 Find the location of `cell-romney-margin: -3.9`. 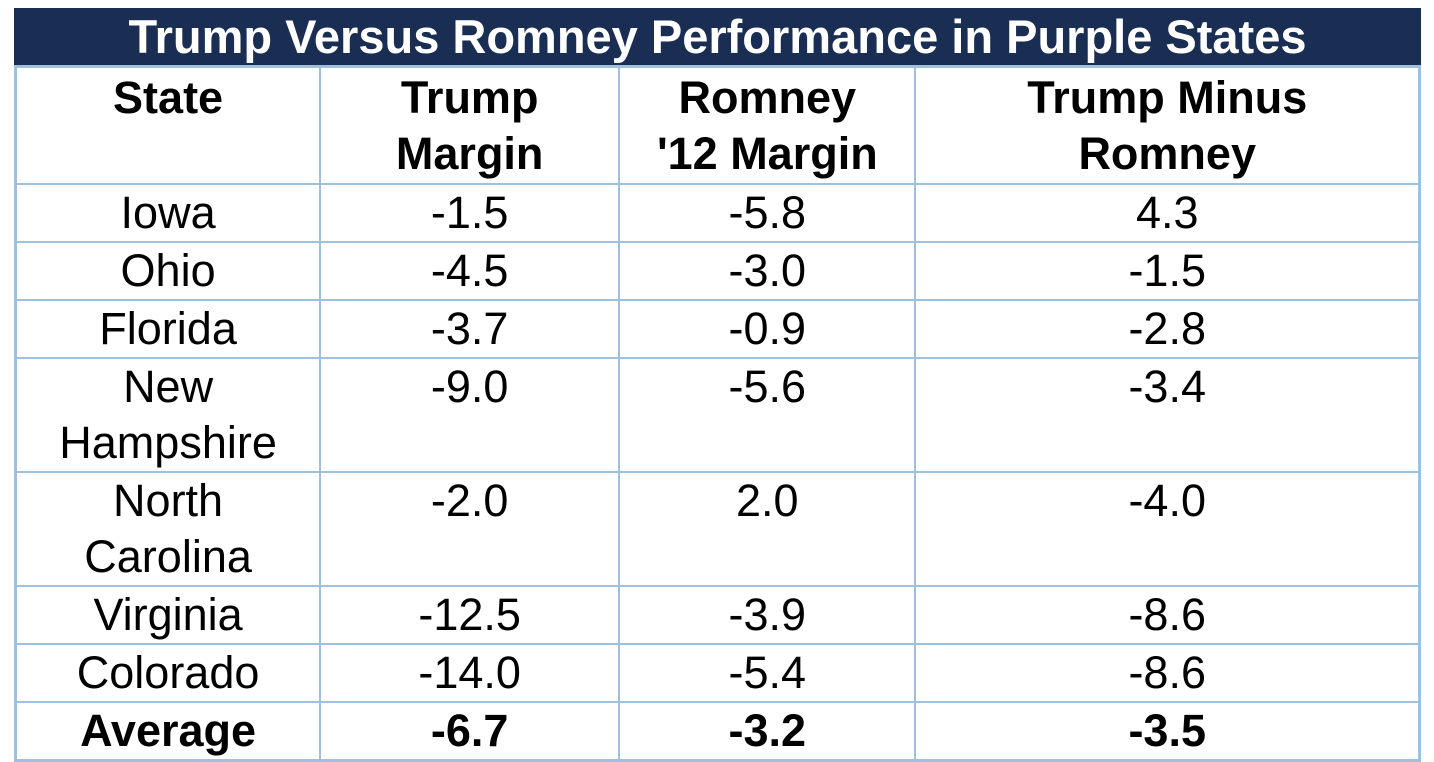

cell-romney-margin: -3.9 is located at coordinates (767, 615).